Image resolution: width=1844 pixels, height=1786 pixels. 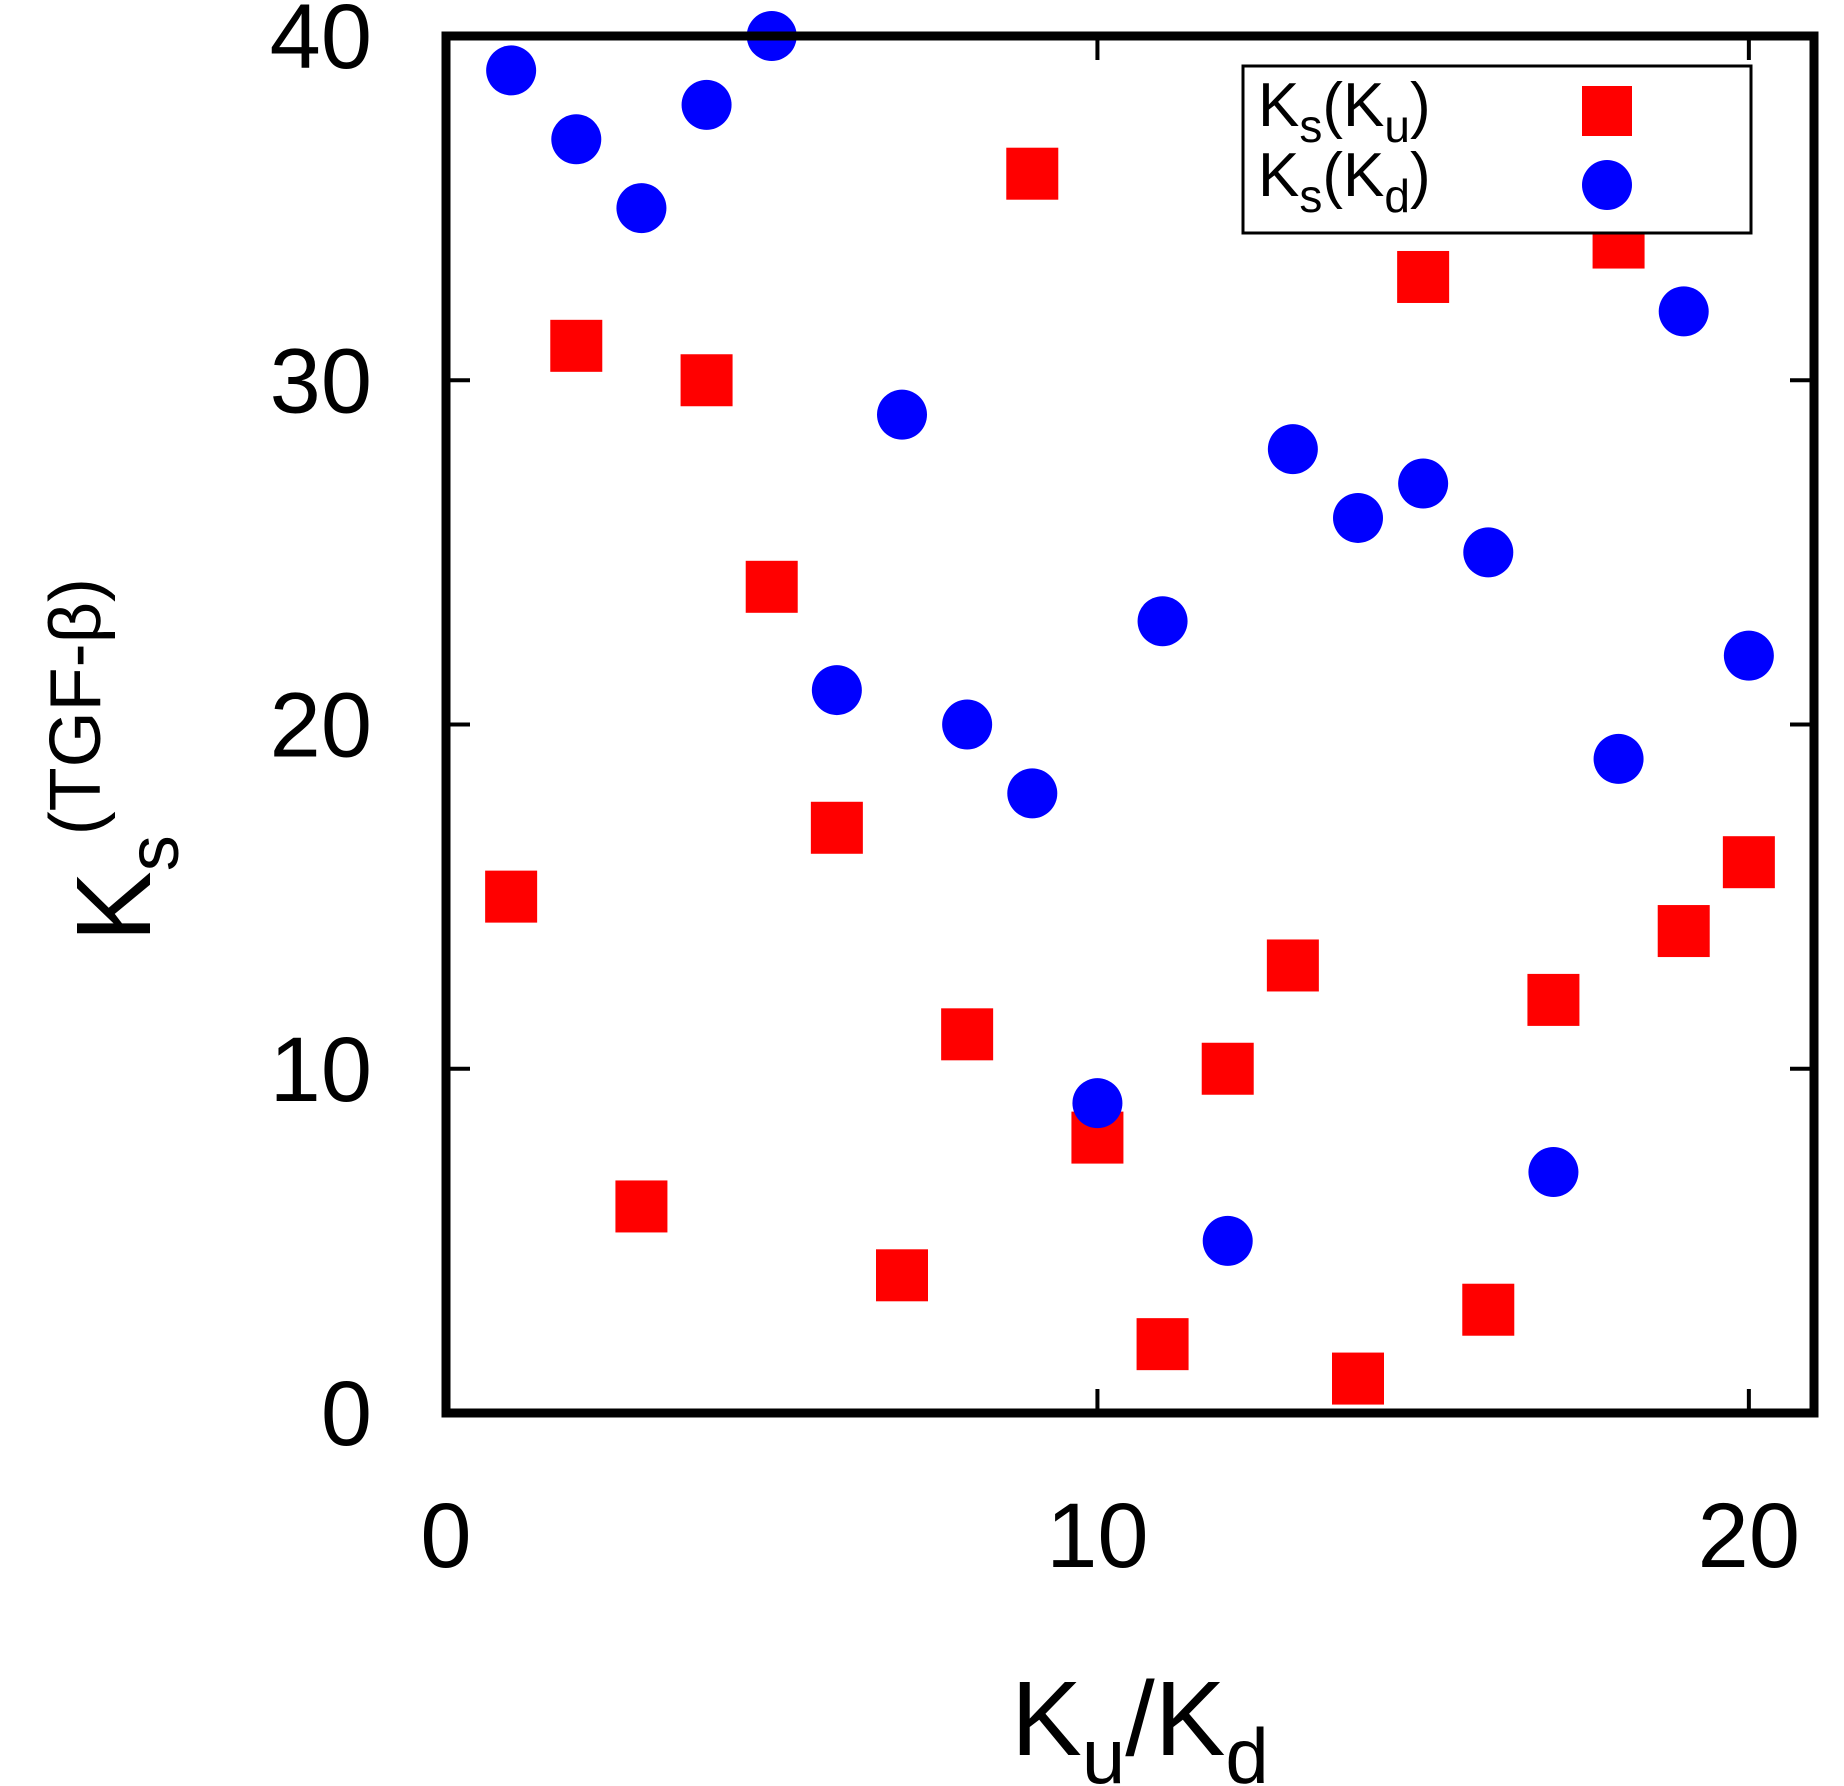 I want to click on legend-box, so click(x=1497, y=149).